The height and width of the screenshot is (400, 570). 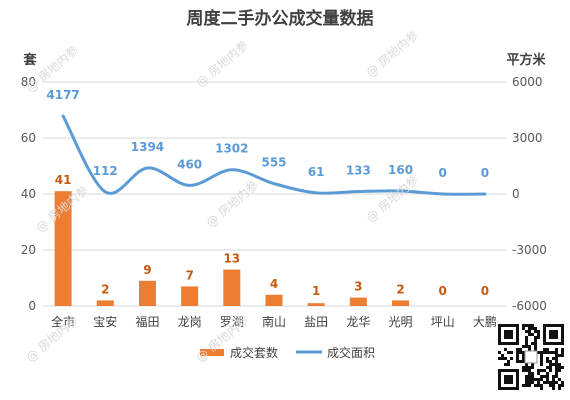 I want to click on line-data-label: 61, so click(x=316, y=172).